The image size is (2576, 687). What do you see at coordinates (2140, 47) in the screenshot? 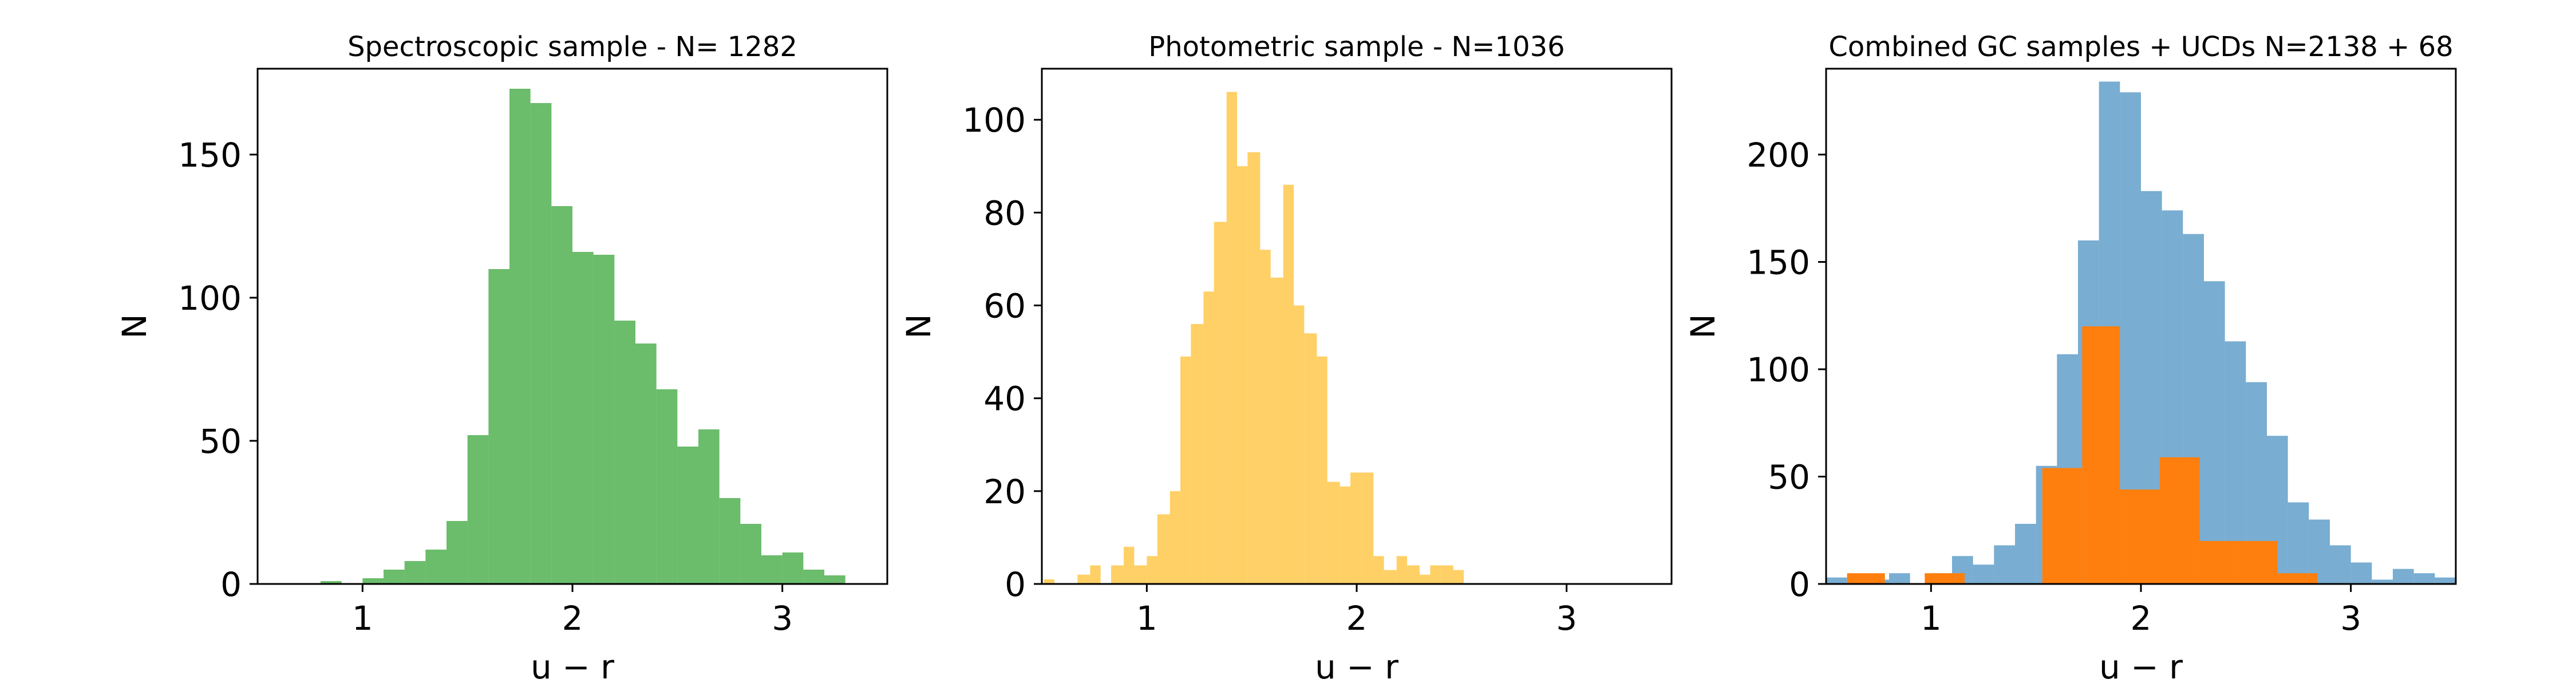
I see `panel-title: Combined GC samples + UCDs N=2138 + 68` at bounding box center [2140, 47].